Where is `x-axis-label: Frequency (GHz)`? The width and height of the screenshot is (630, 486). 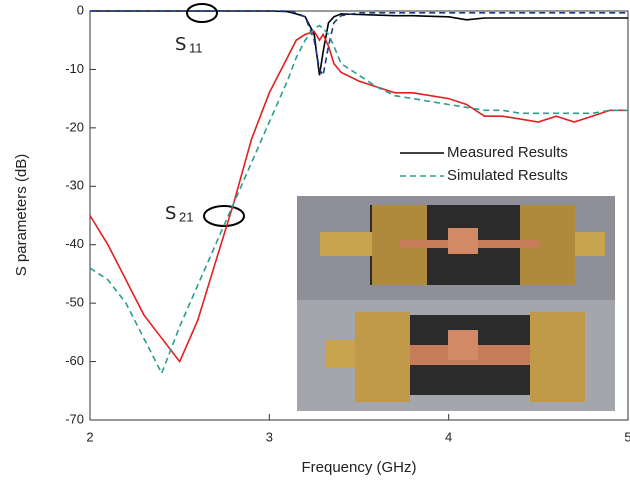 x-axis-label: Frequency (GHz) is located at coordinates (358, 467).